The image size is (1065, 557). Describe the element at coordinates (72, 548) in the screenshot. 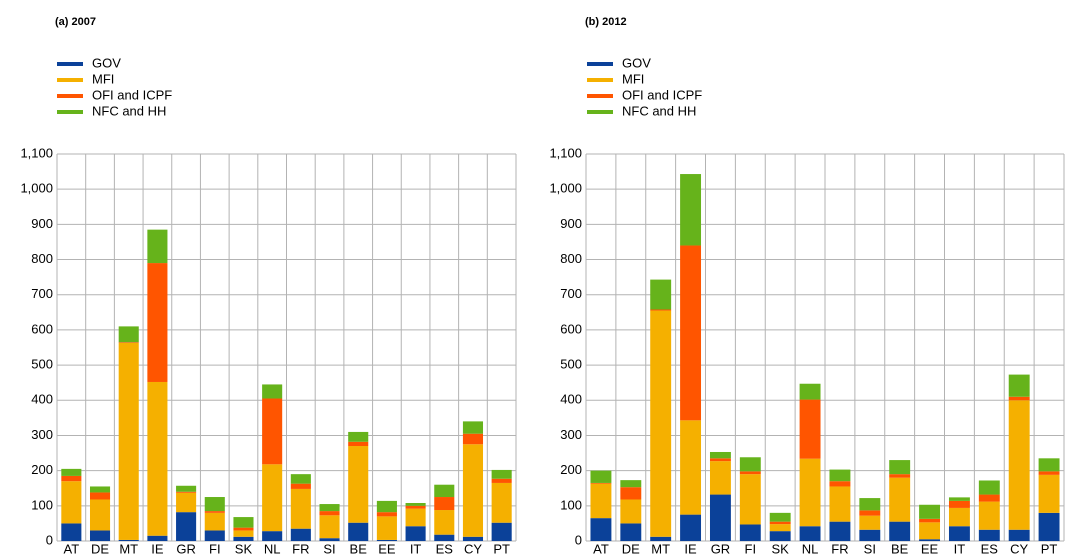

I see `x-tick-label: AT` at that location.